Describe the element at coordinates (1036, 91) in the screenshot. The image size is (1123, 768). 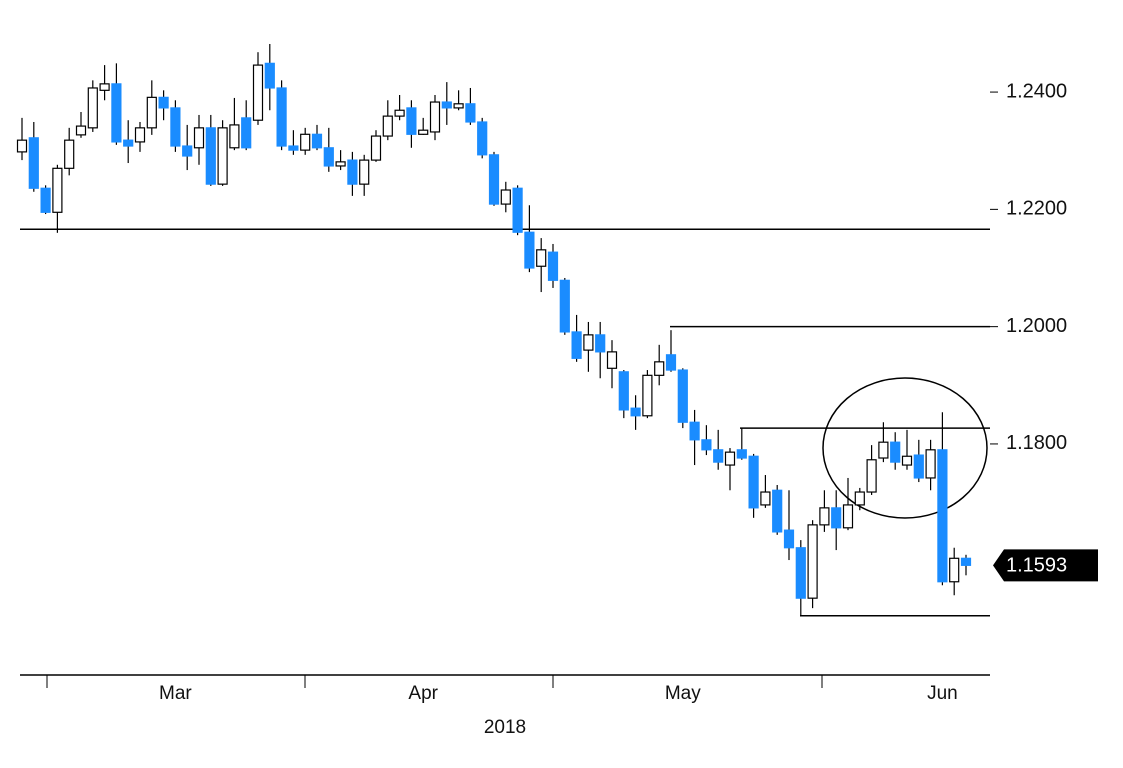
I see `y-tick-label: 1.2400` at that location.